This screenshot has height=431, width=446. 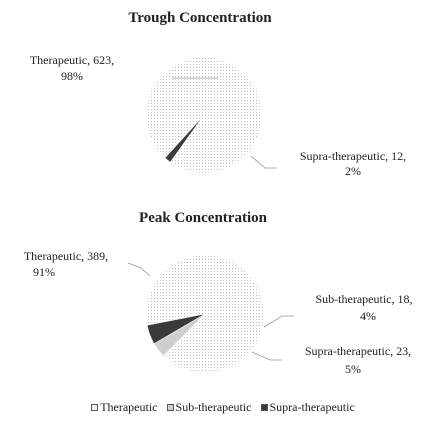 What do you see at coordinates (312, 407) in the screenshot?
I see `legend-label-supra-therapeutic: Supra-therapeutic` at bounding box center [312, 407].